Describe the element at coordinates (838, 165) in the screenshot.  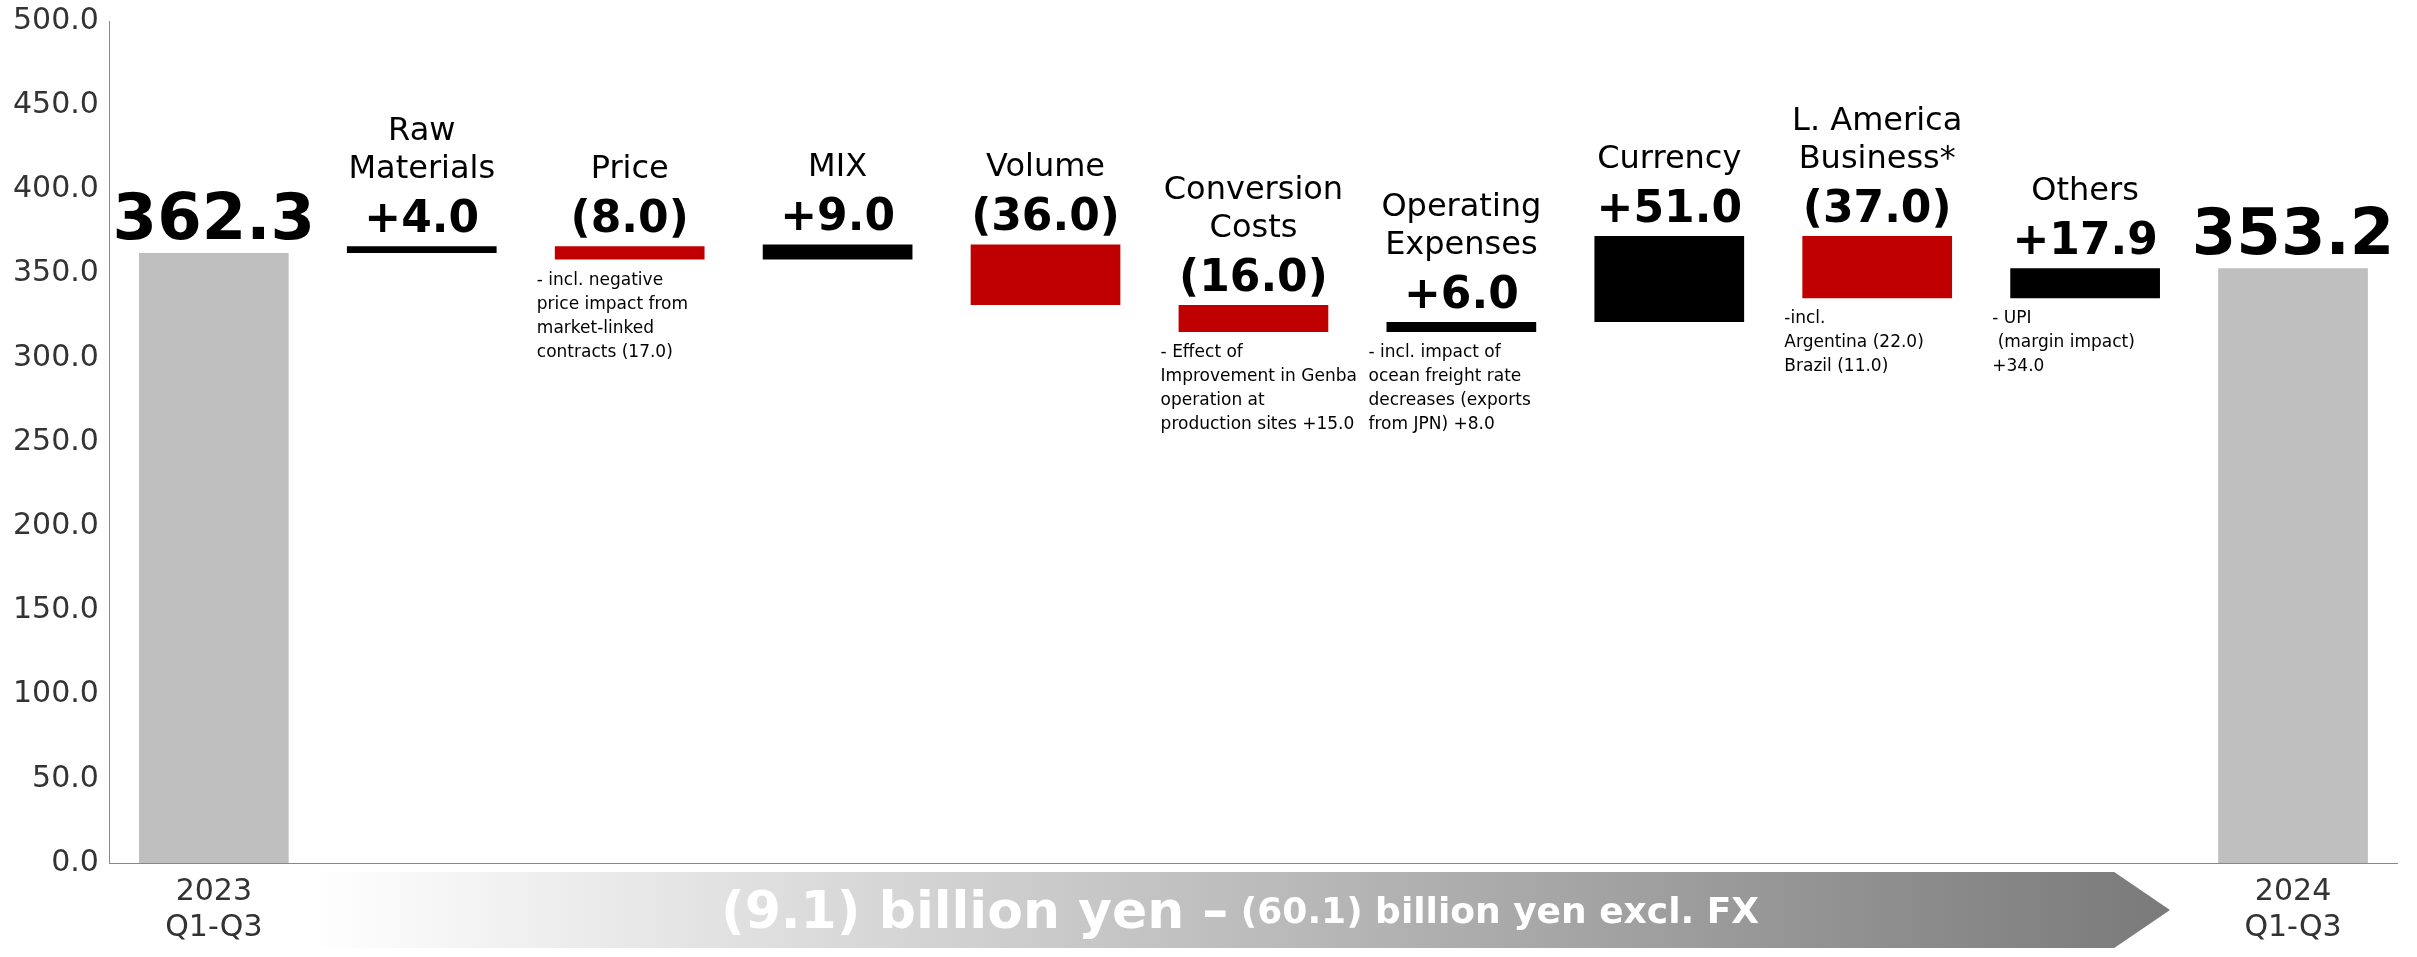
I see `x-tick-label: MIX` at that location.